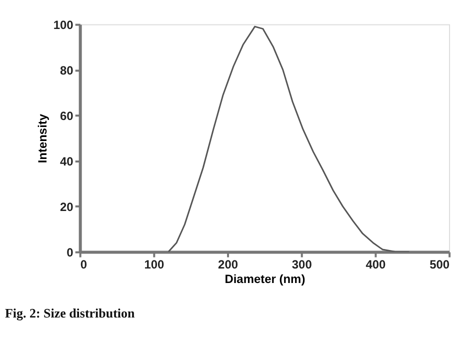 The width and height of the screenshot is (475, 343). What do you see at coordinates (67, 207) in the screenshot?
I see `y-tick-label: 20` at bounding box center [67, 207].